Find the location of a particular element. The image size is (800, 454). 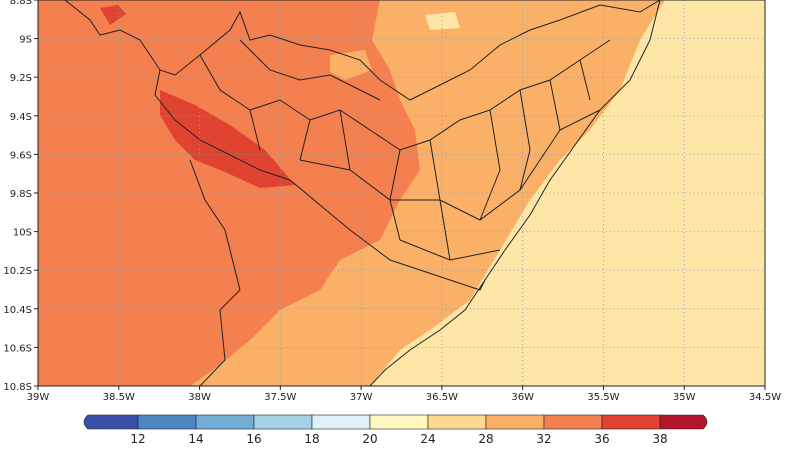

colorbar-label: 38 is located at coordinates (659, 439).